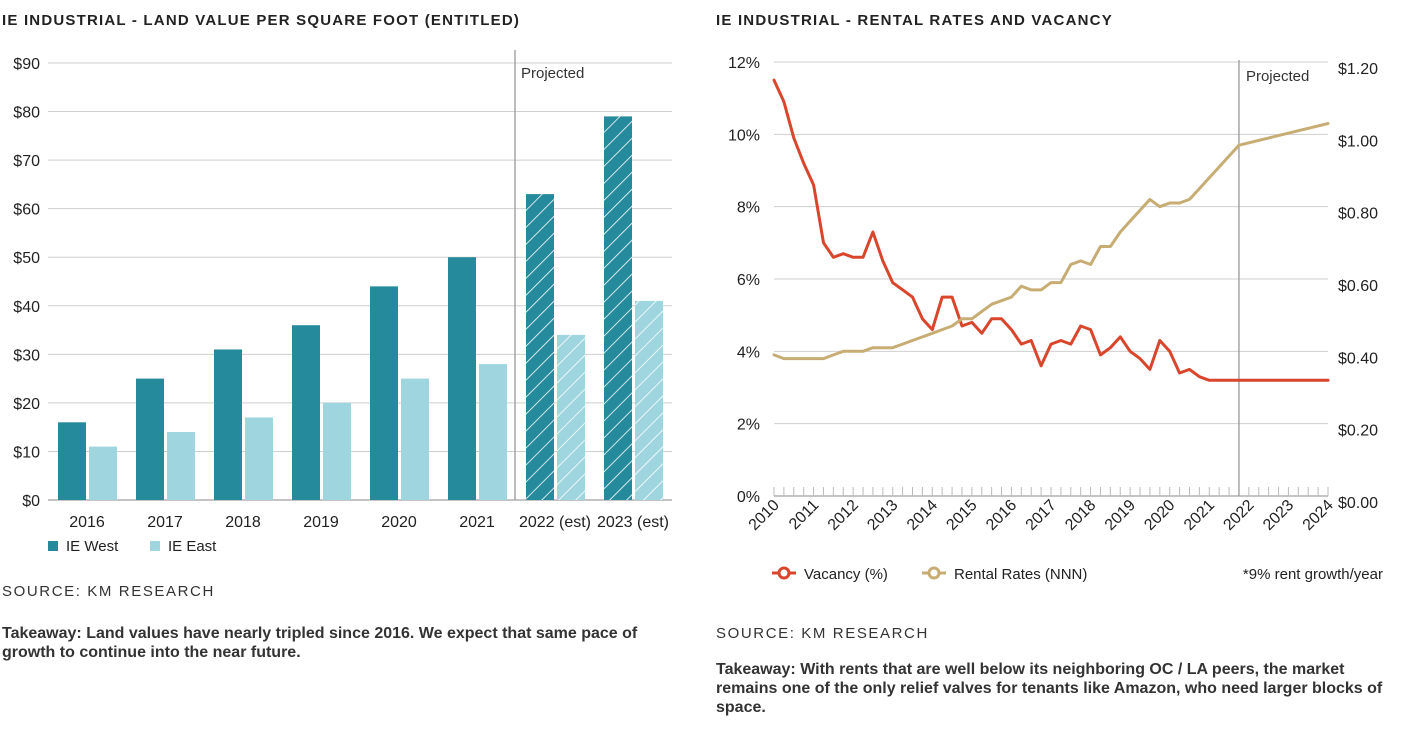 The width and height of the screenshot is (1402, 736). I want to click on bar-x-tick-label: 2022 (est), so click(555, 522).